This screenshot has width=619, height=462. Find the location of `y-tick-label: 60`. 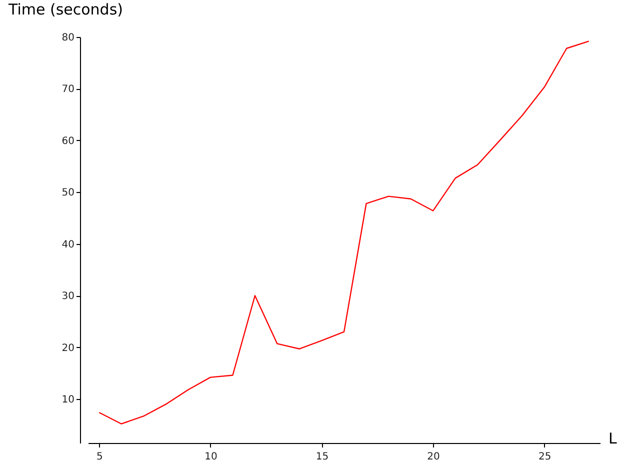

y-tick-label: 60 is located at coordinates (68, 141).